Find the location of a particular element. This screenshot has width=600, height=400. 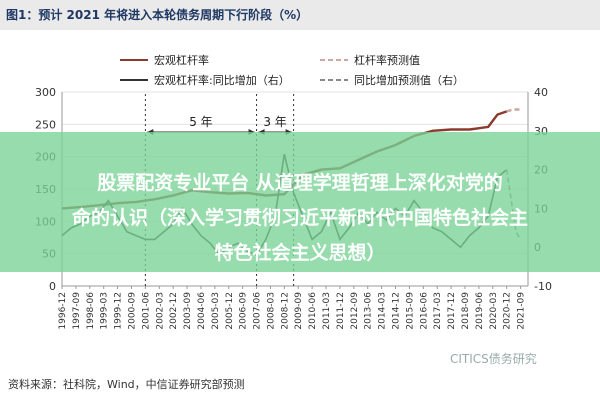

x-tick-label: 2001-06 is located at coordinates (146, 311).